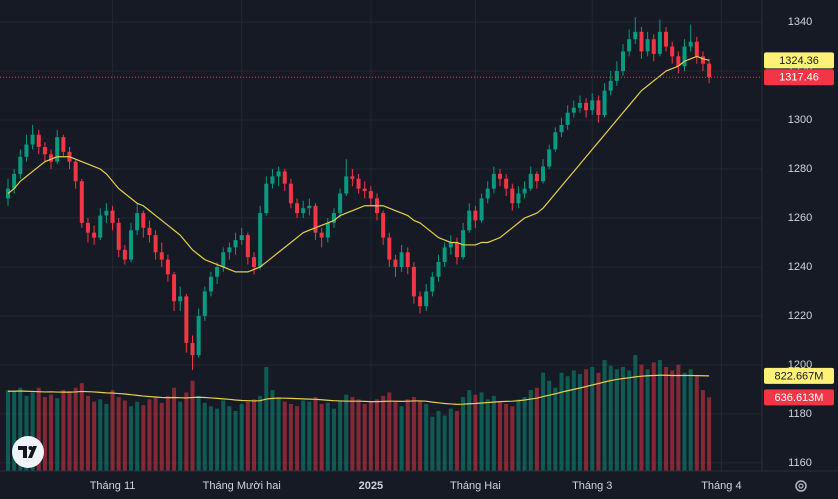 This screenshot has height=499, width=838. I want to click on logo, so click(28, 452).